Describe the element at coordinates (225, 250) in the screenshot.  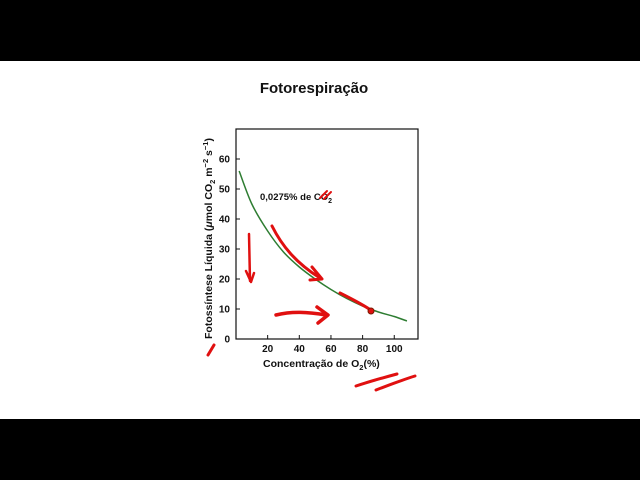
I see `y-tick-label: 30` at that location.